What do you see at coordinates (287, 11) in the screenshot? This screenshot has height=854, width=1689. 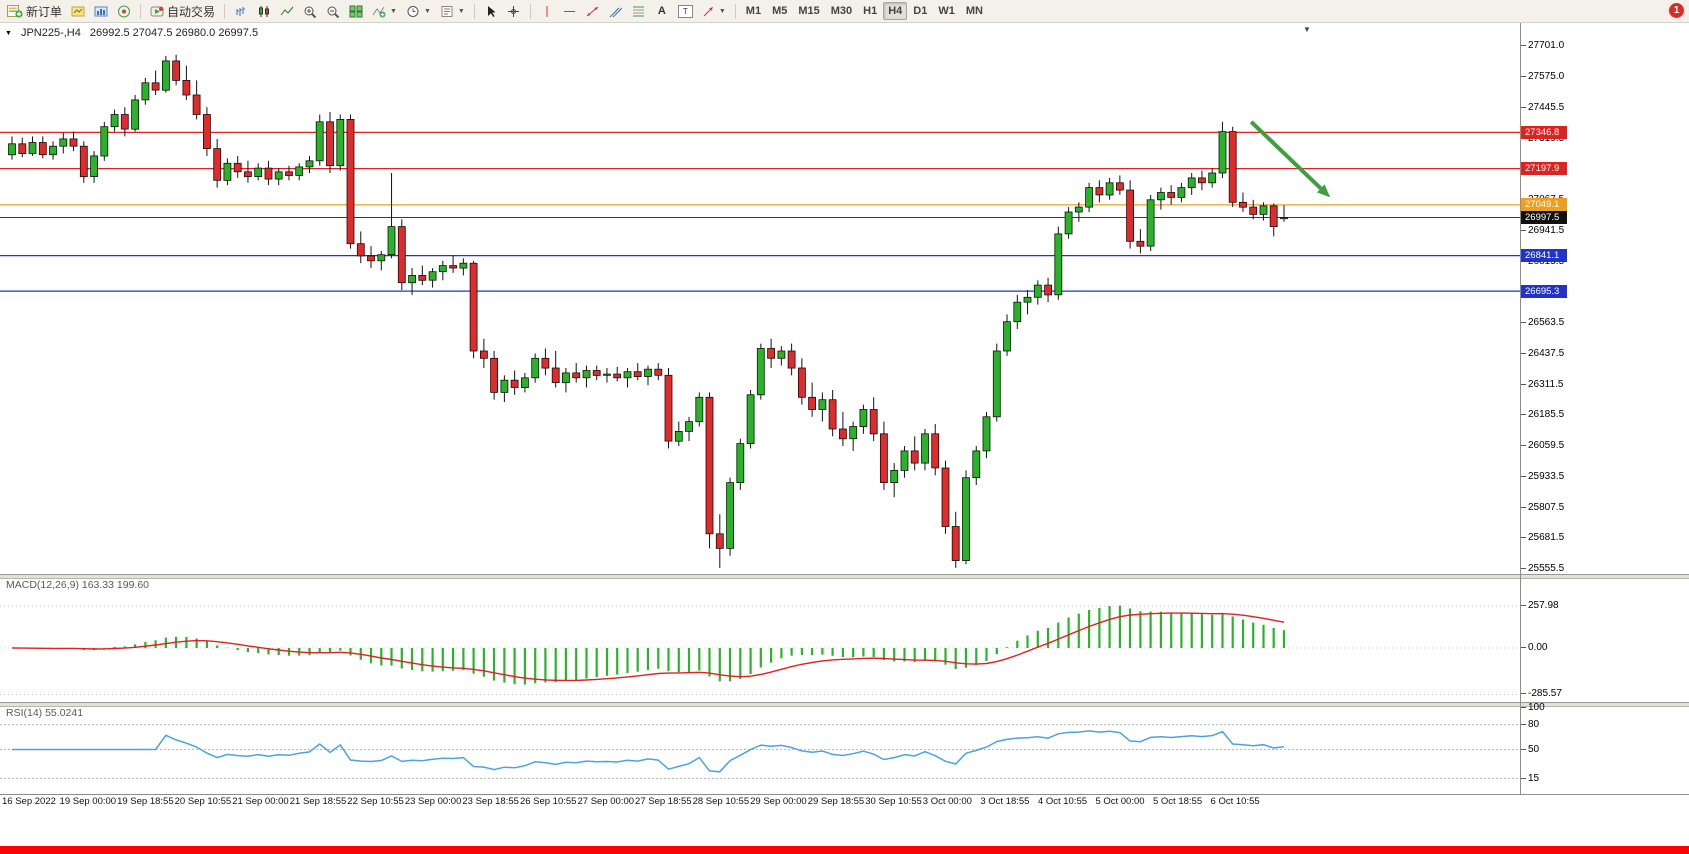 I see `line-chart-button` at bounding box center [287, 11].